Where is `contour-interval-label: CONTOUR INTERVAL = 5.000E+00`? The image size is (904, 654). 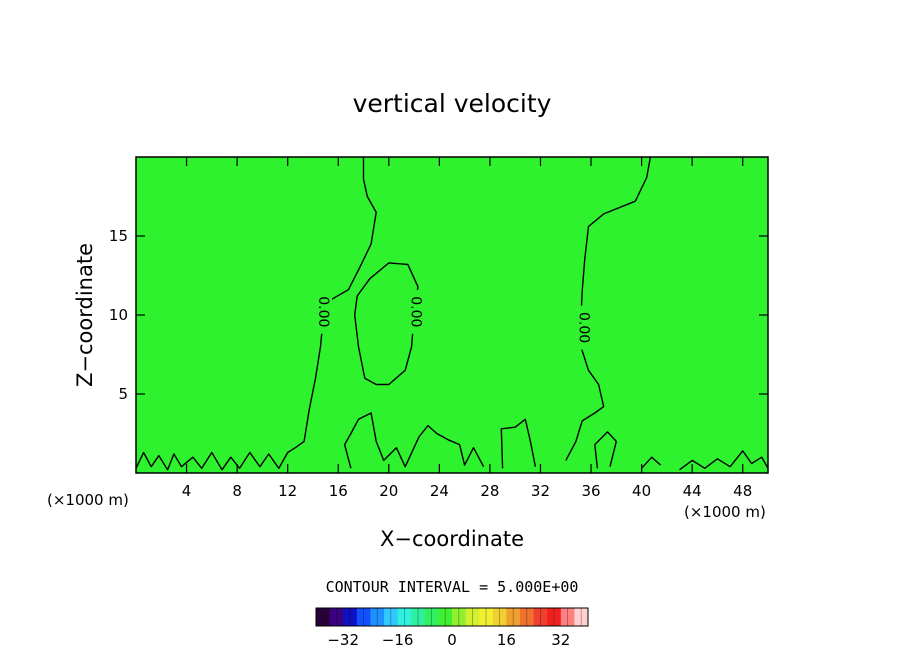 contour-interval-label: CONTOUR INTERVAL = 5.000E+00 is located at coordinates (452, 587).